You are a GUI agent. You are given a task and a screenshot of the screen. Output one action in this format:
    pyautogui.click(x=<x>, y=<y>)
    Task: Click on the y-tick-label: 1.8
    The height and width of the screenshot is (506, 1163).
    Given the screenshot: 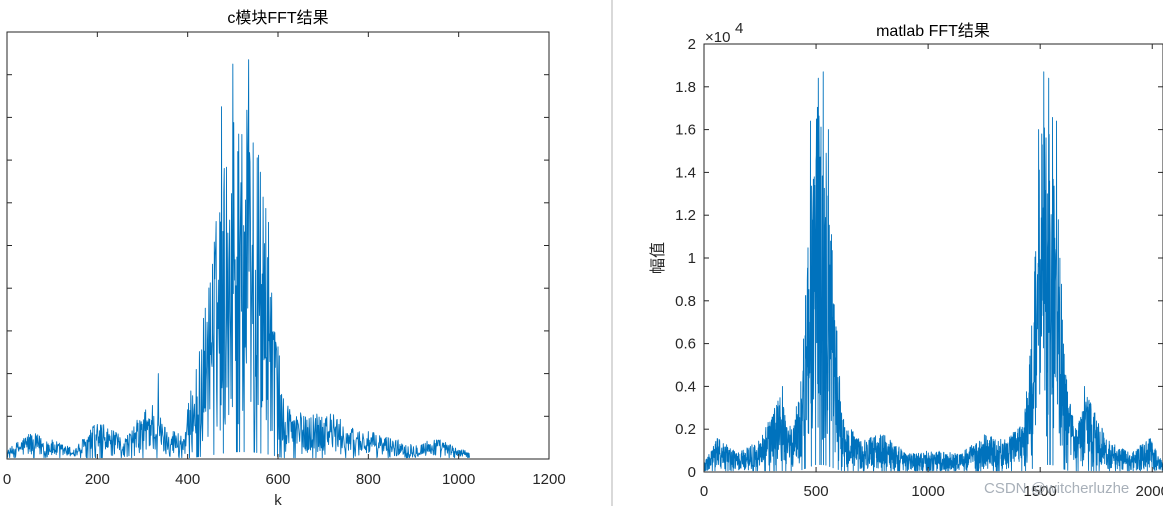 What is the action you would take?
    pyautogui.click(x=685, y=87)
    